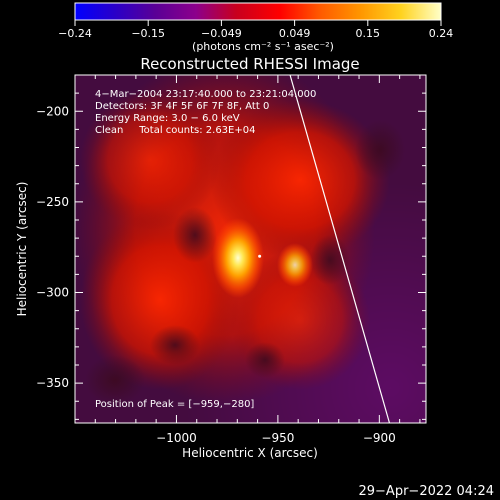 The height and width of the screenshot is (500, 500). I want to click on x-tick-label: −1000, so click(176, 438).